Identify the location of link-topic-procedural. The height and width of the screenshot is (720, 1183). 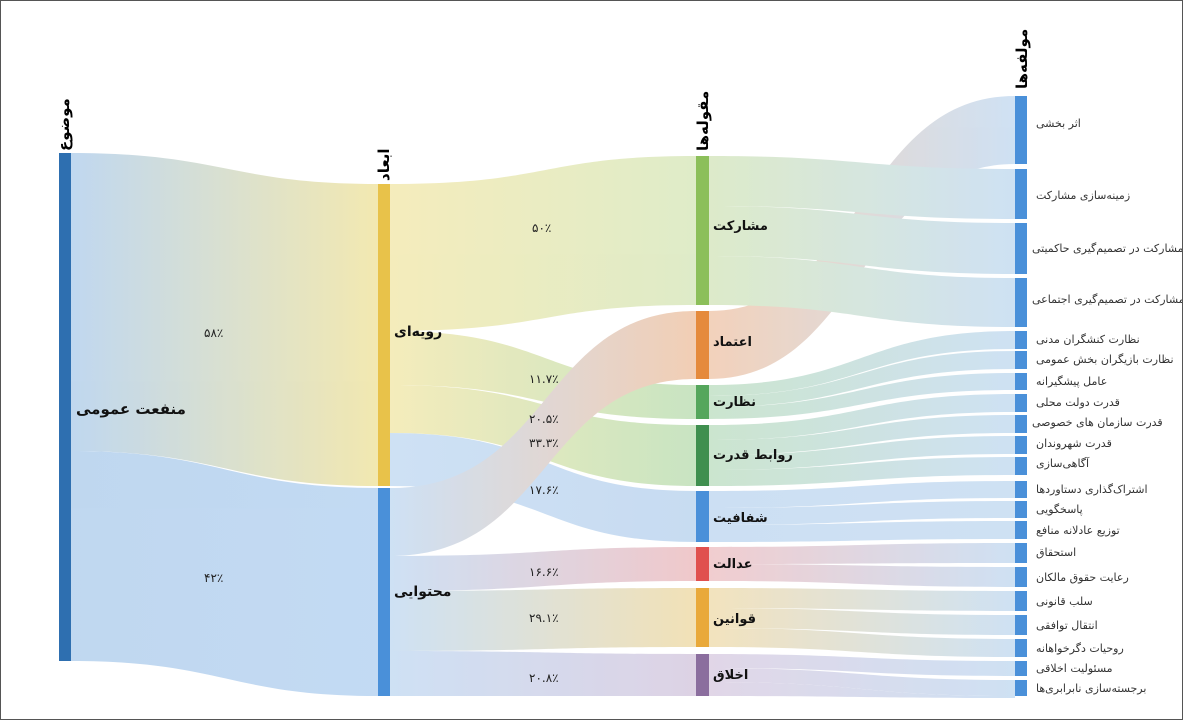
(224, 319).